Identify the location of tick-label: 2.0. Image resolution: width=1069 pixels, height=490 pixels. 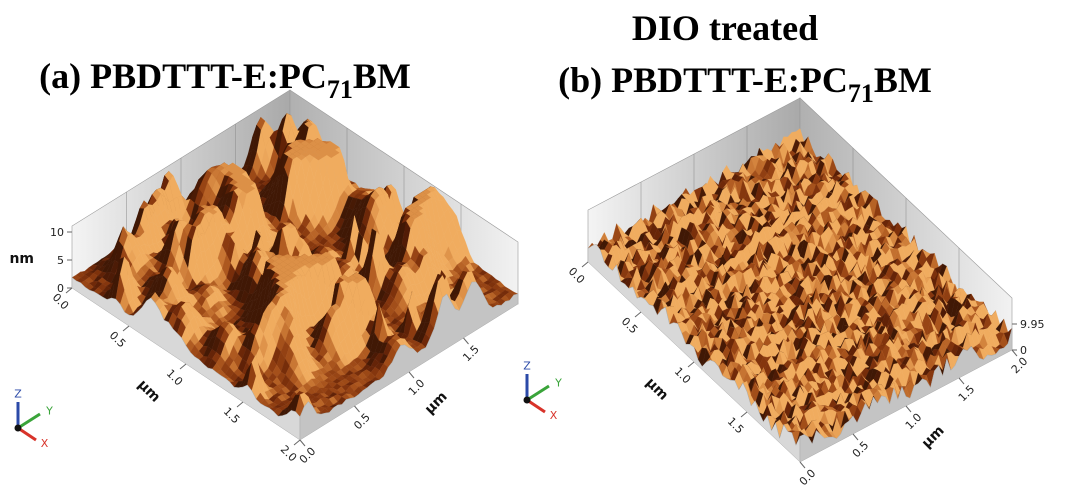
(289, 454).